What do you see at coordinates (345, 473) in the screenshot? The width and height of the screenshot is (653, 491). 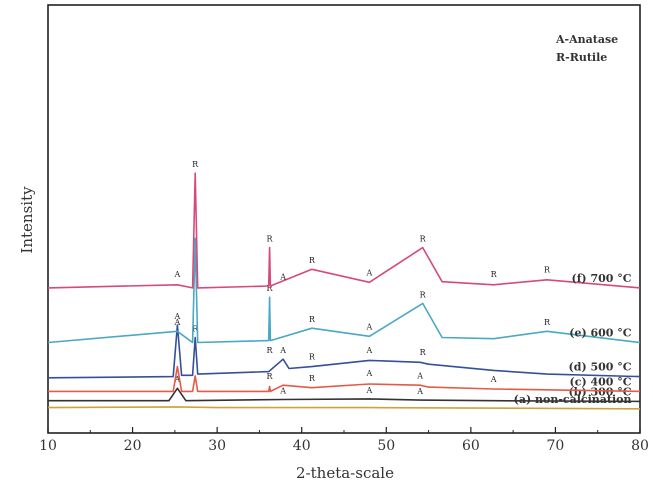 I see `x-axis-title: 2-theta-scale` at bounding box center [345, 473].